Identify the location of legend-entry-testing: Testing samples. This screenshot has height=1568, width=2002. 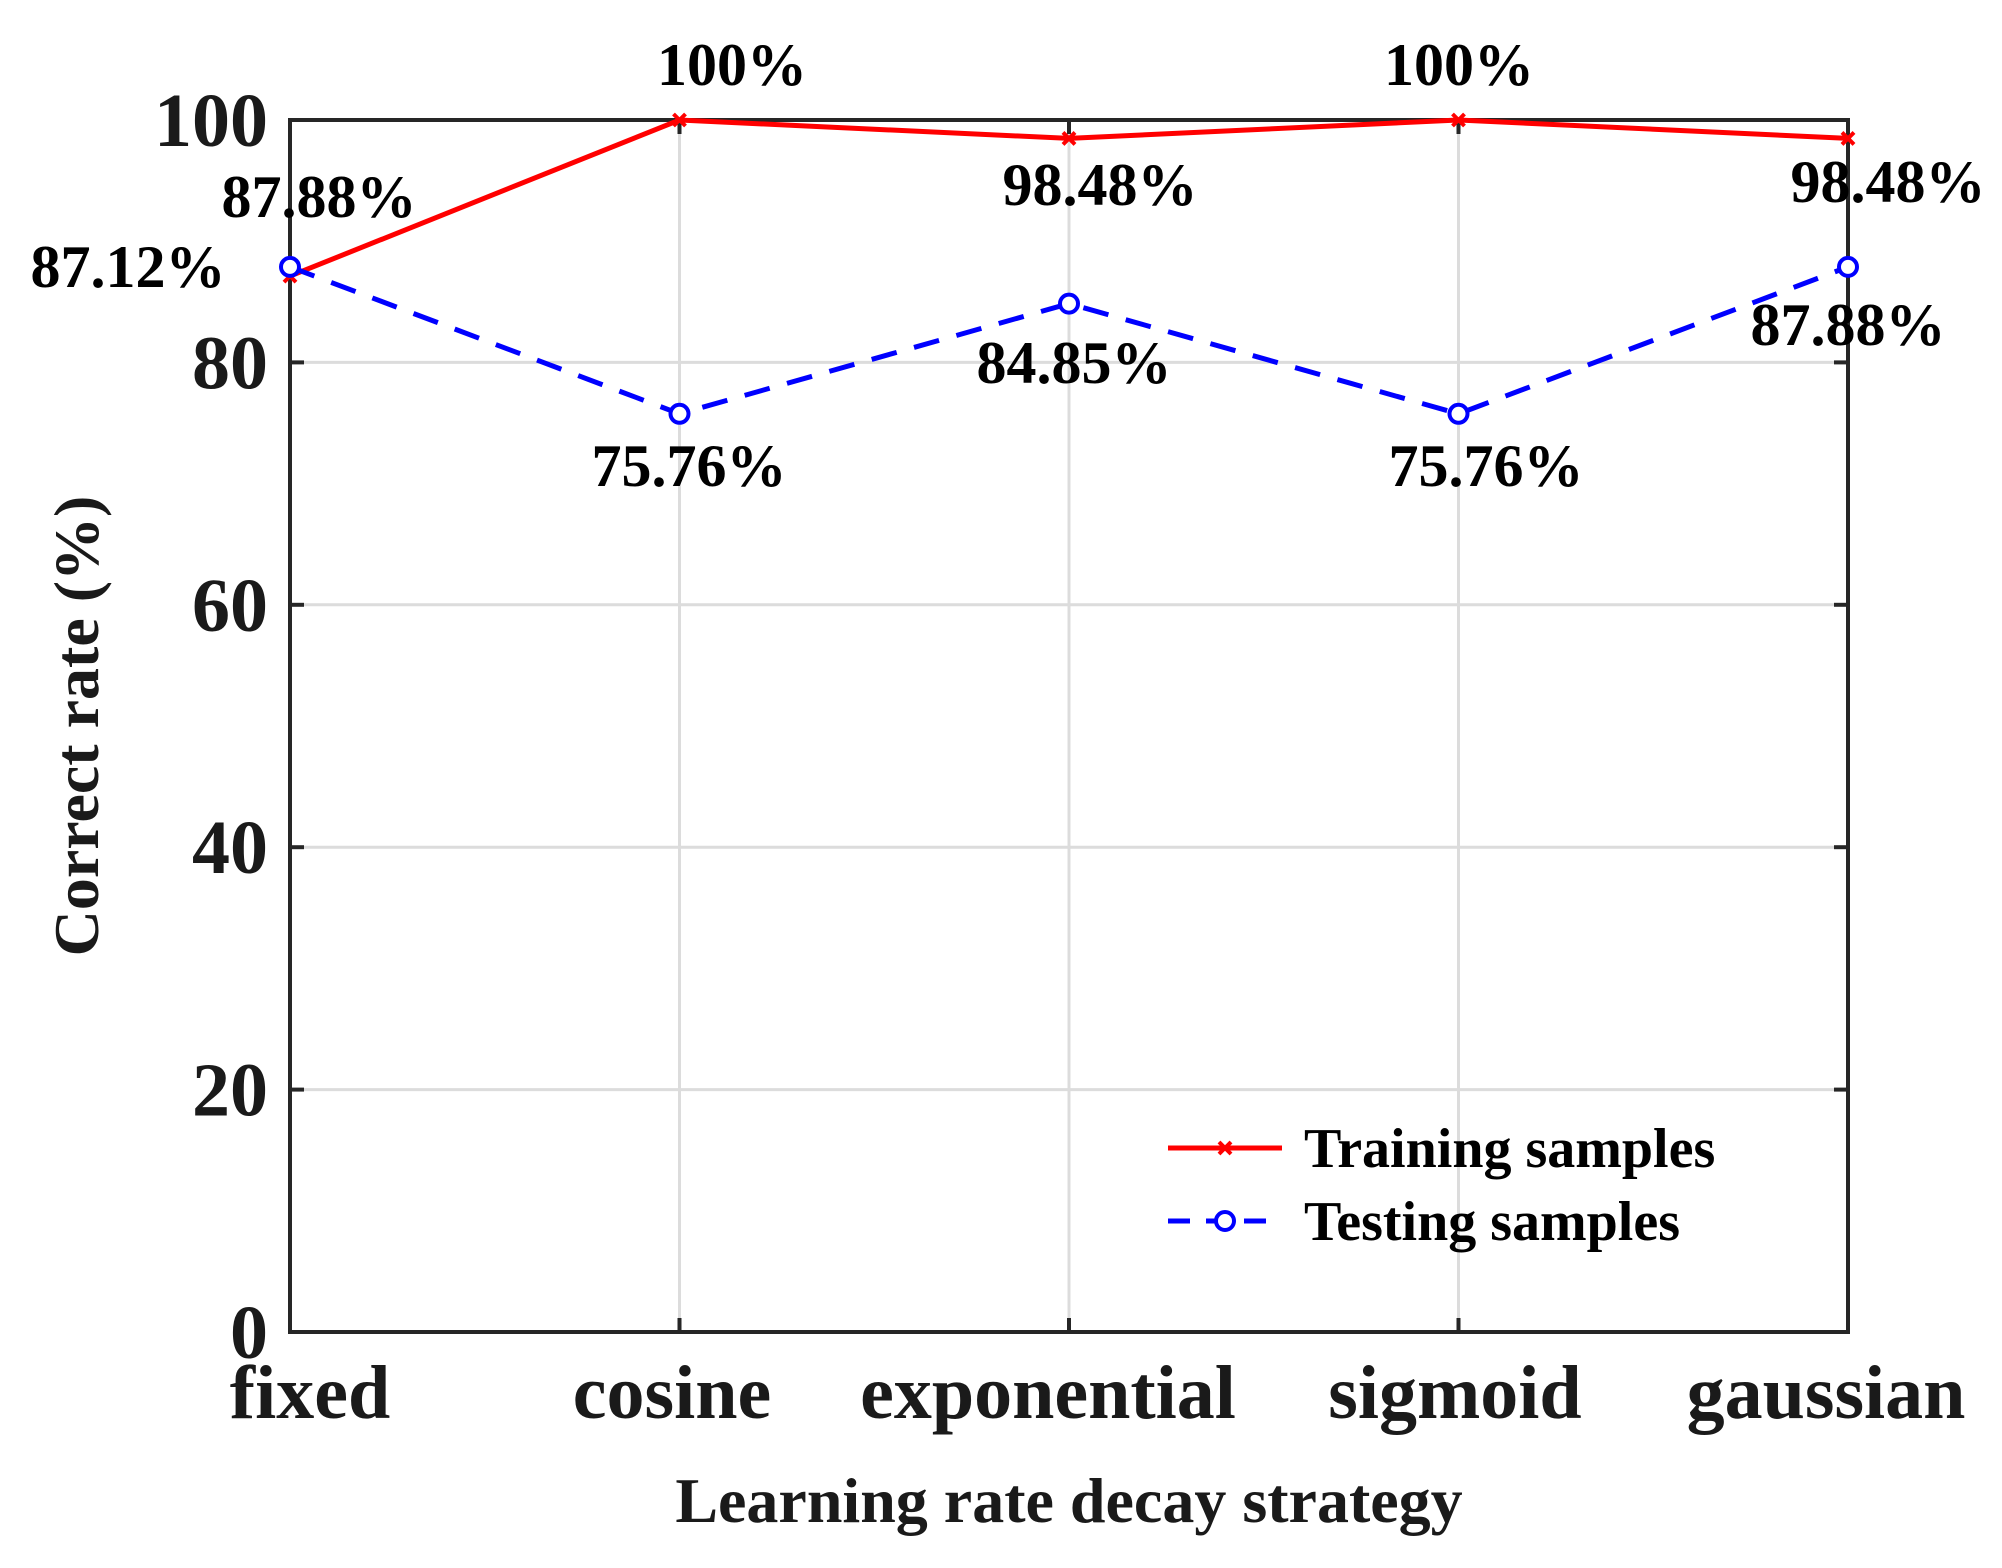
(1424, 1222).